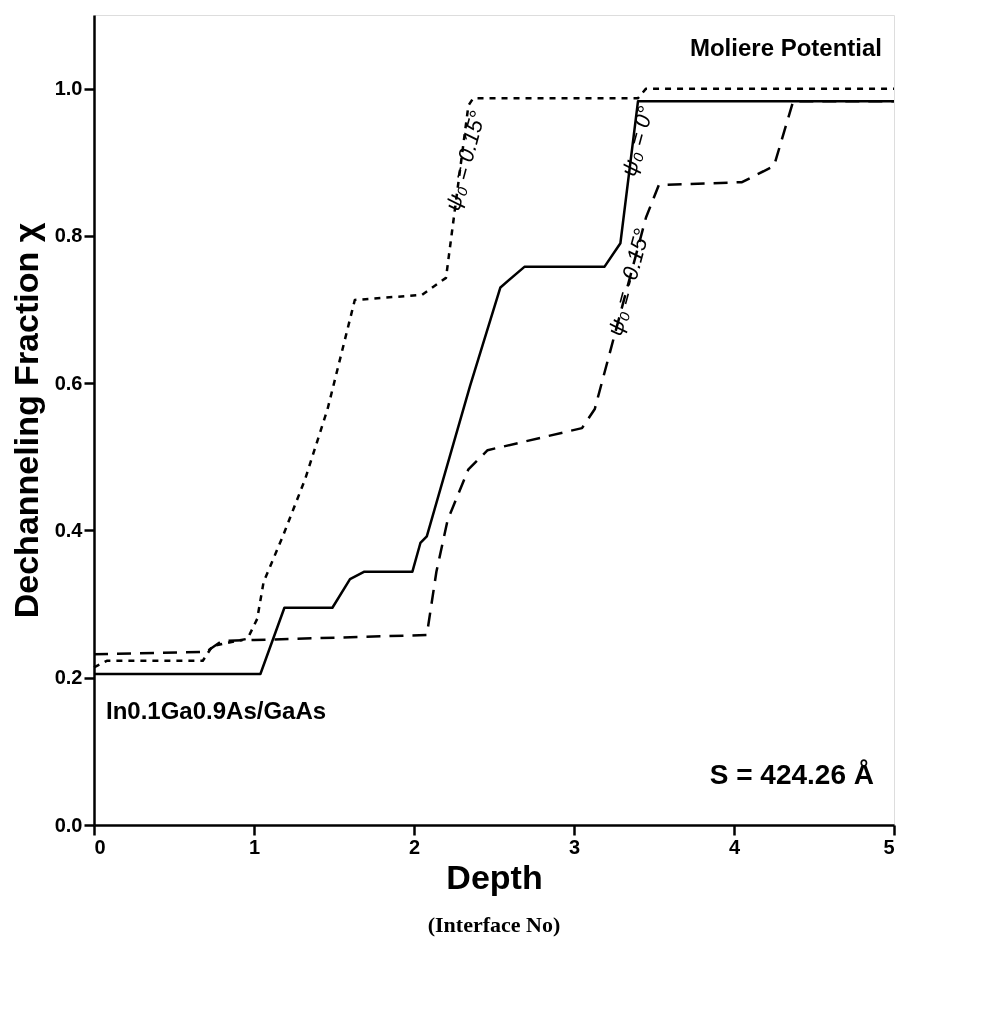 The height and width of the screenshot is (1028, 999). What do you see at coordinates (785, 47) in the screenshot?
I see `annotation: Moliere Potential` at bounding box center [785, 47].